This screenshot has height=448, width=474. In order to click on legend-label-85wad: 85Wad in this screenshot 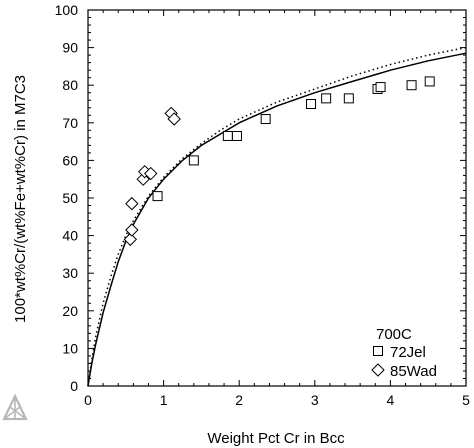, I will do `click(413, 371)`.